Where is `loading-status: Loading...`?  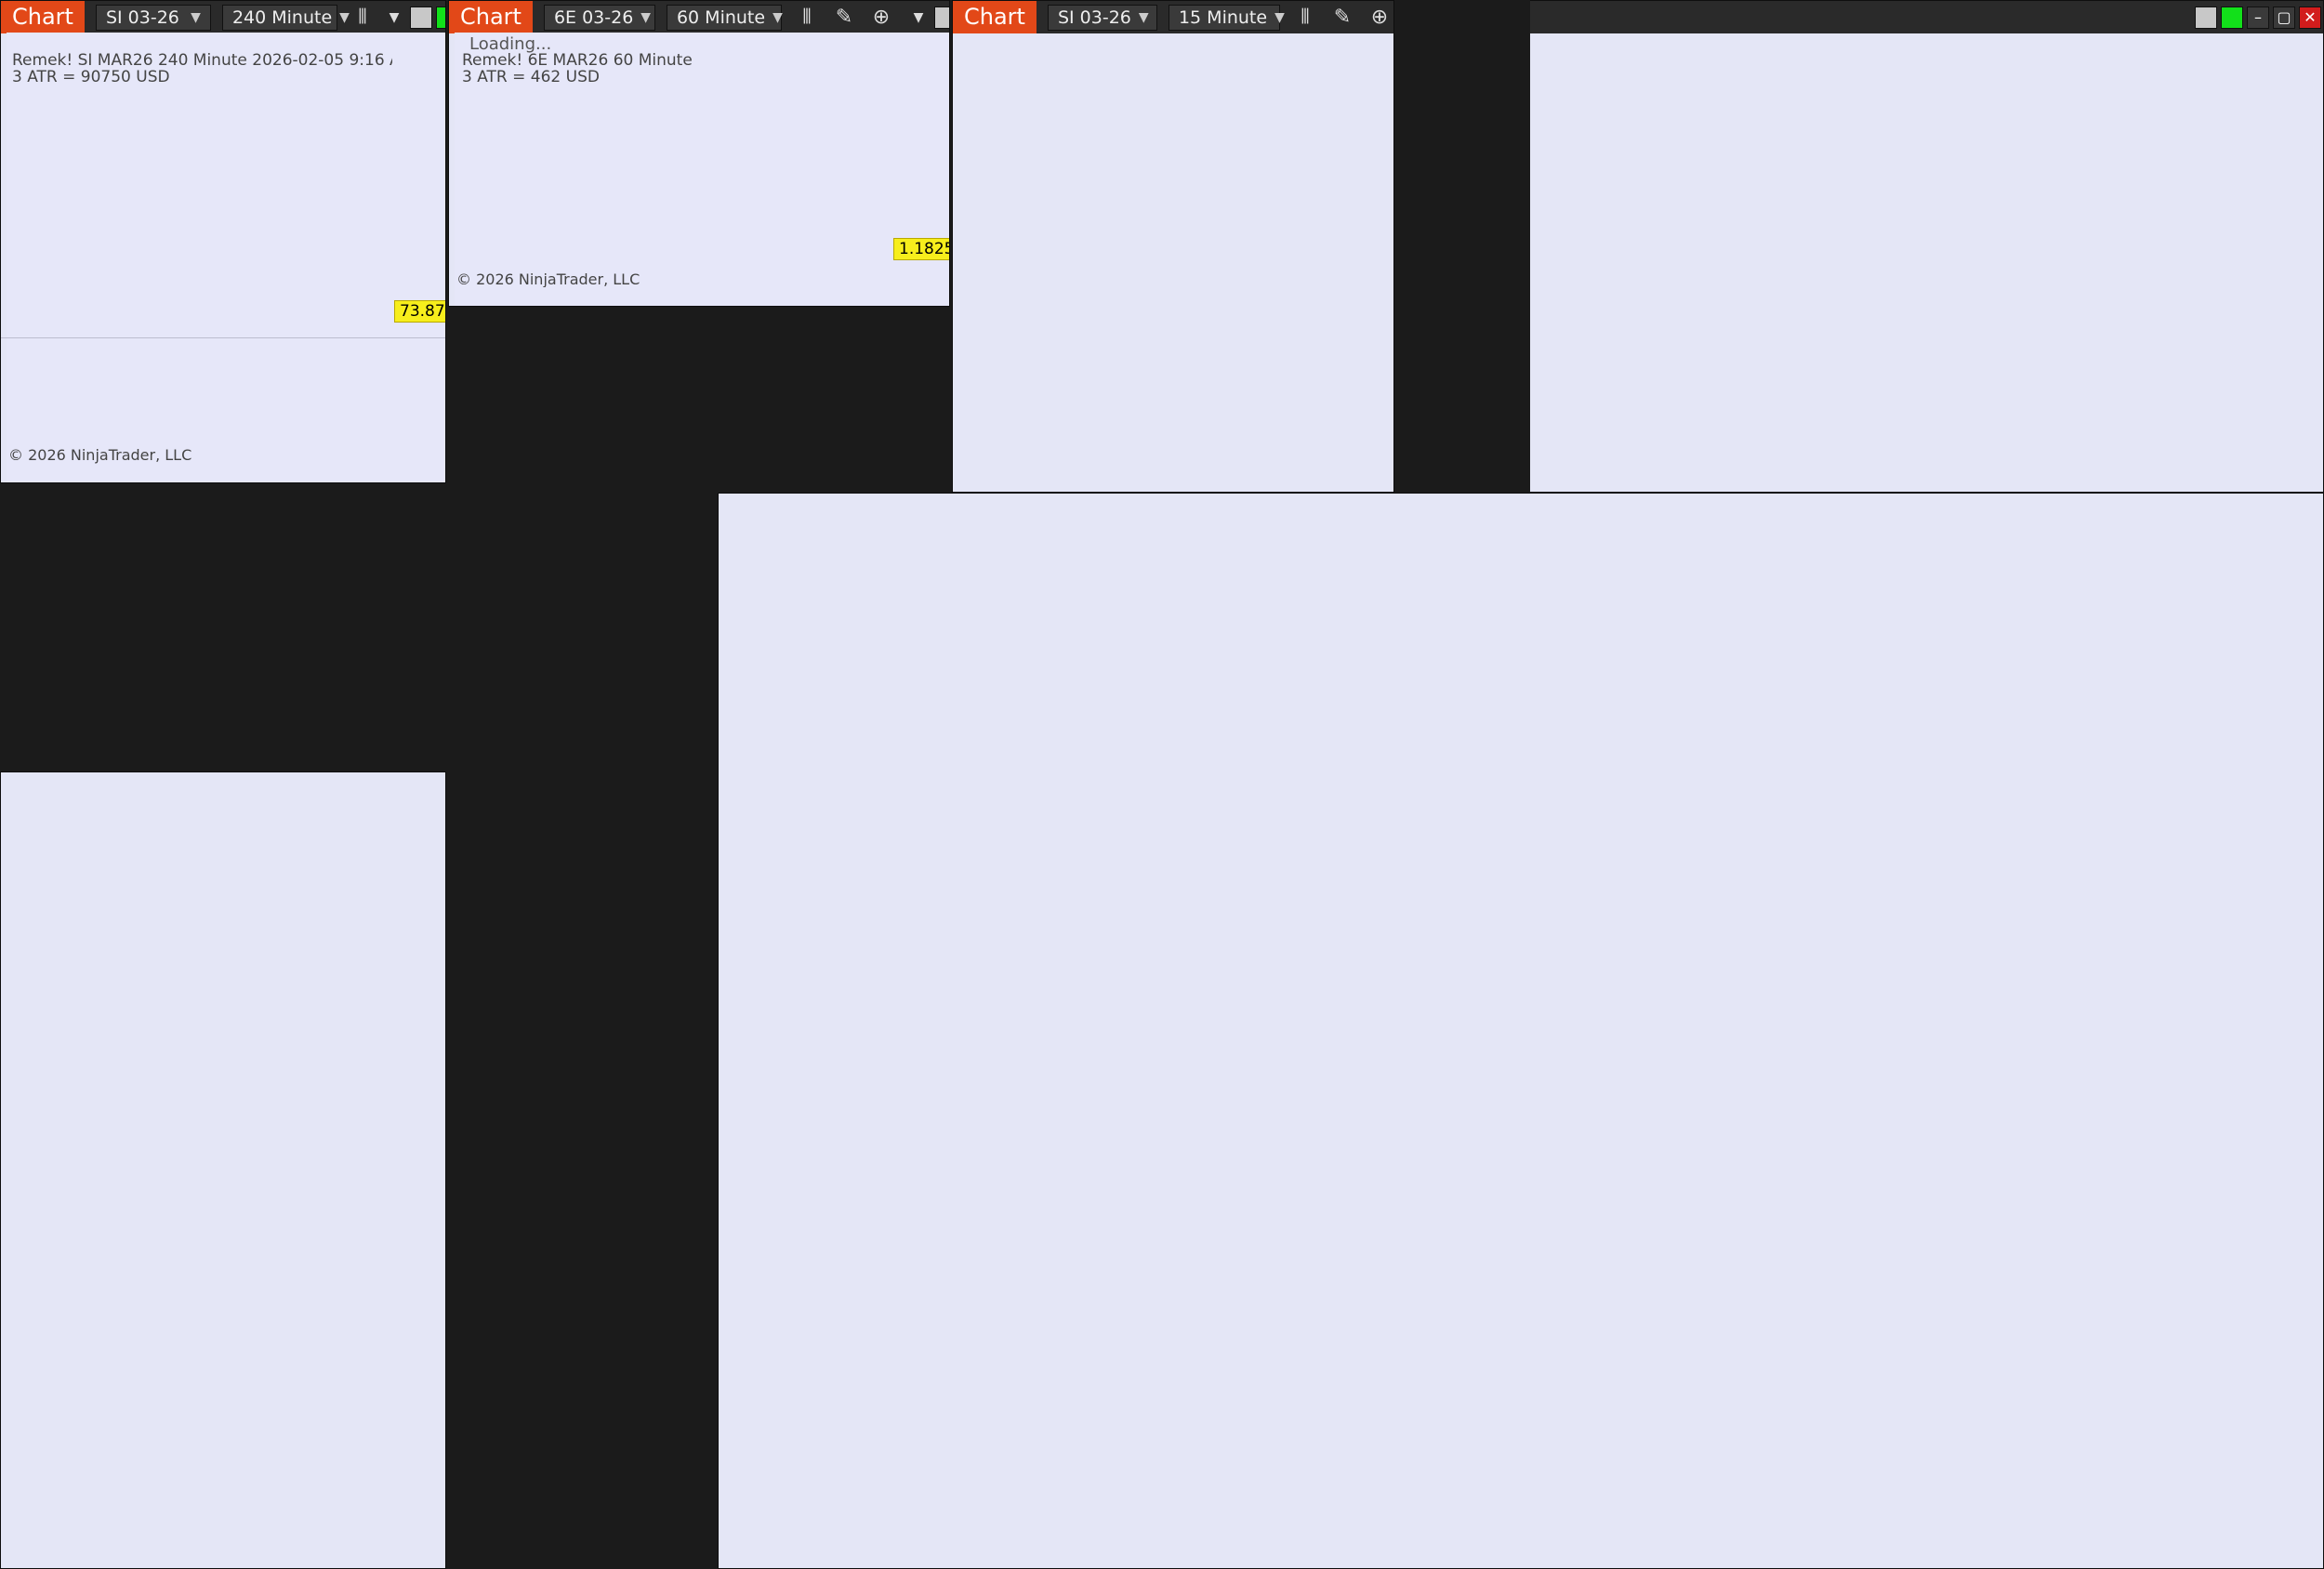
loading-status: Loading... is located at coordinates (510, 44).